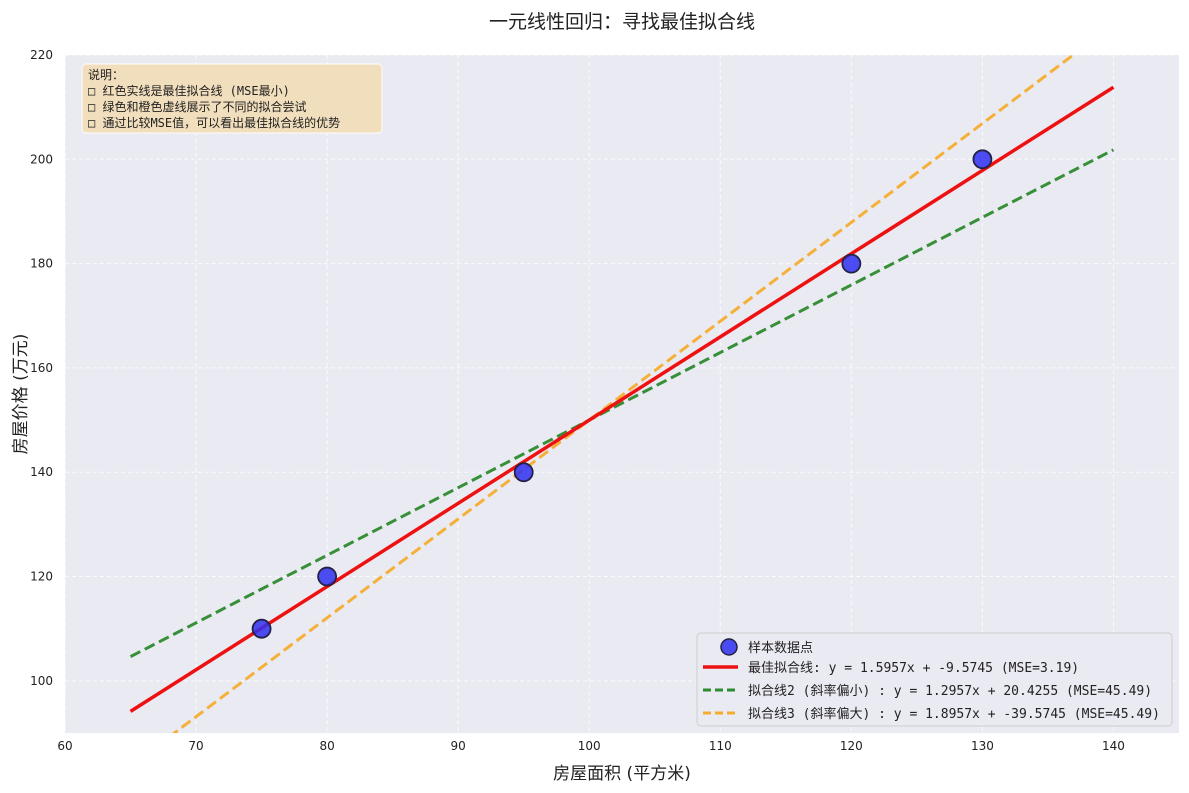 This screenshot has width=1189, height=793. I want to click on x-tick-label: 130, so click(982, 746).